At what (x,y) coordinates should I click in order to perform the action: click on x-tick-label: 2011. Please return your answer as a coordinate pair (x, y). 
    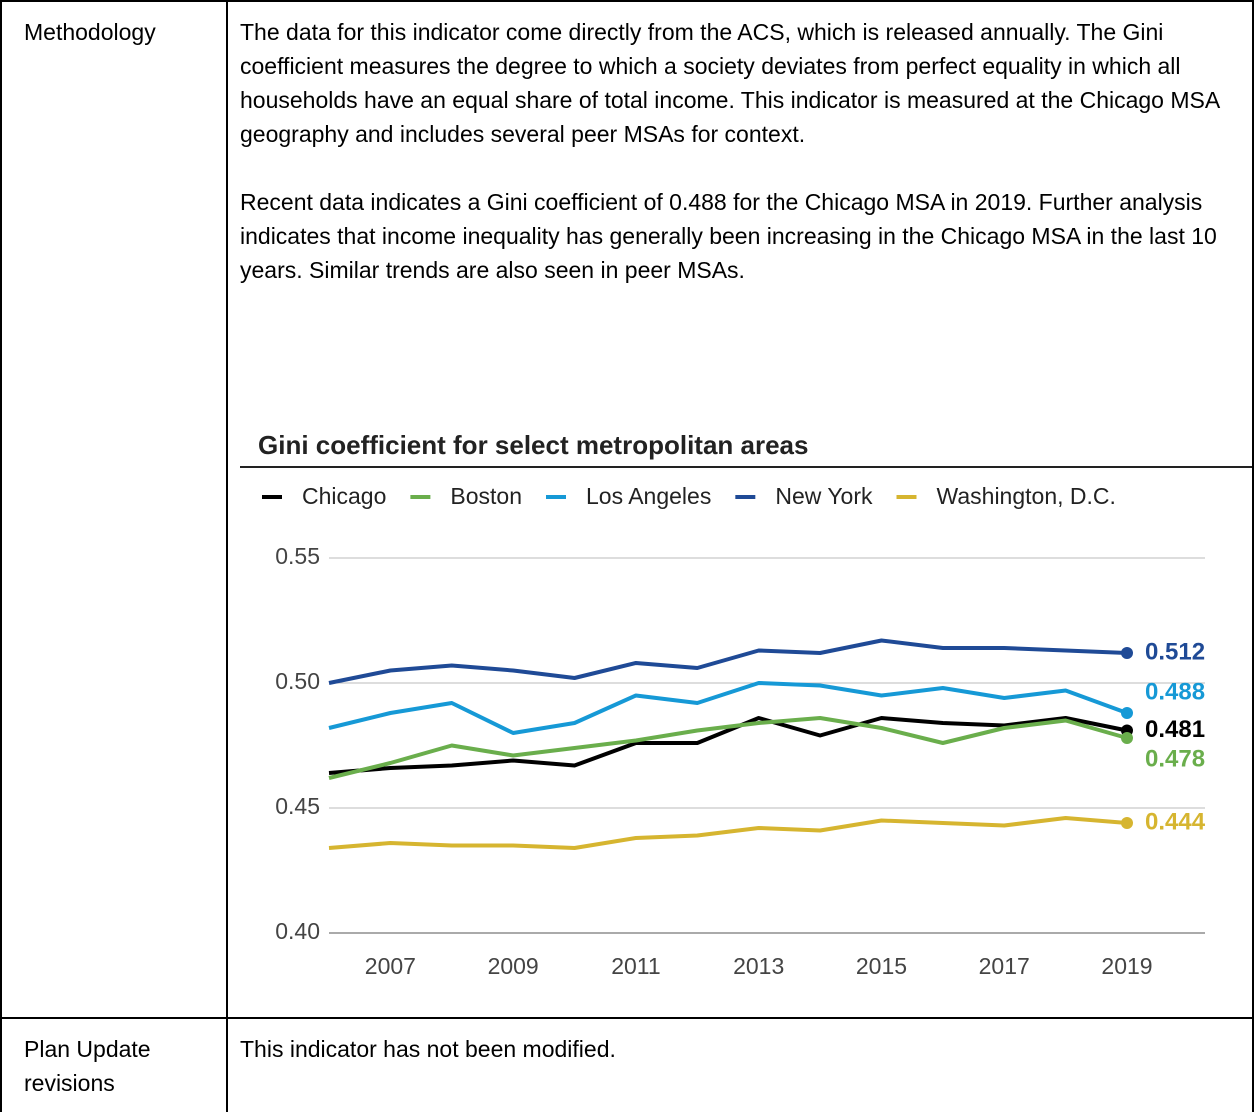
    Looking at the image, I should click on (635, 966).